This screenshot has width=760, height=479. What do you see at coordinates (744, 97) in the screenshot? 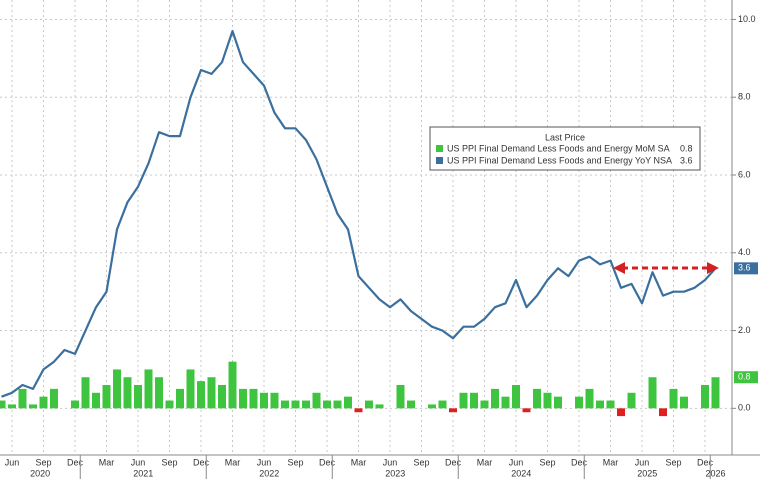
I see `y-tick-label: 8.0` at bounding box center [744, 97].